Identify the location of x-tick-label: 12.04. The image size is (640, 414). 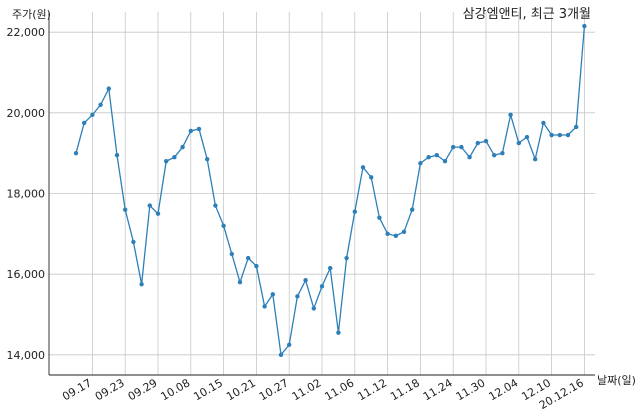
(504, 389).